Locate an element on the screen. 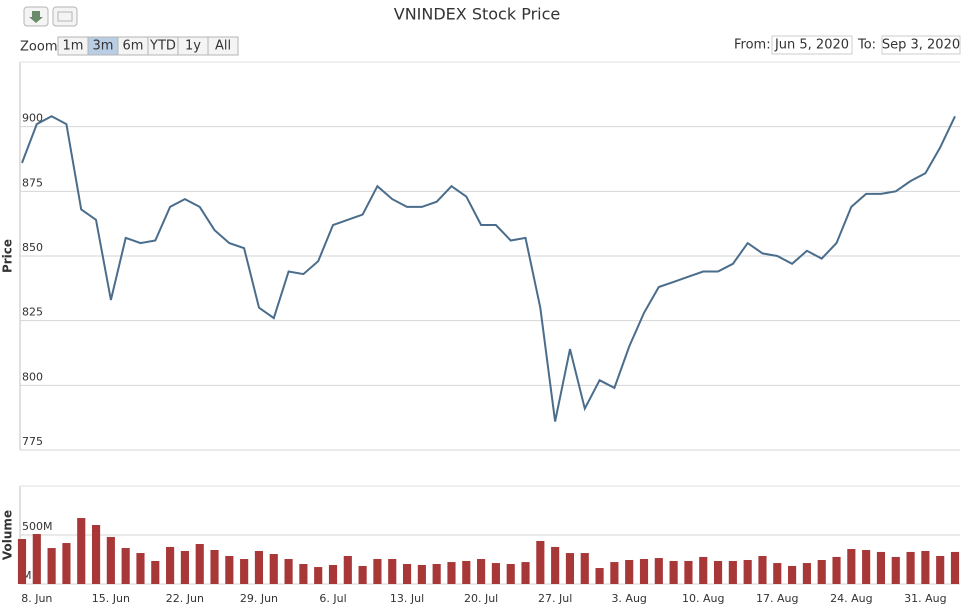 Image resolution: width=970 pixels, height=615 pixels. to-value: Sep 3, 2020 is located at coordinates (921, 45).